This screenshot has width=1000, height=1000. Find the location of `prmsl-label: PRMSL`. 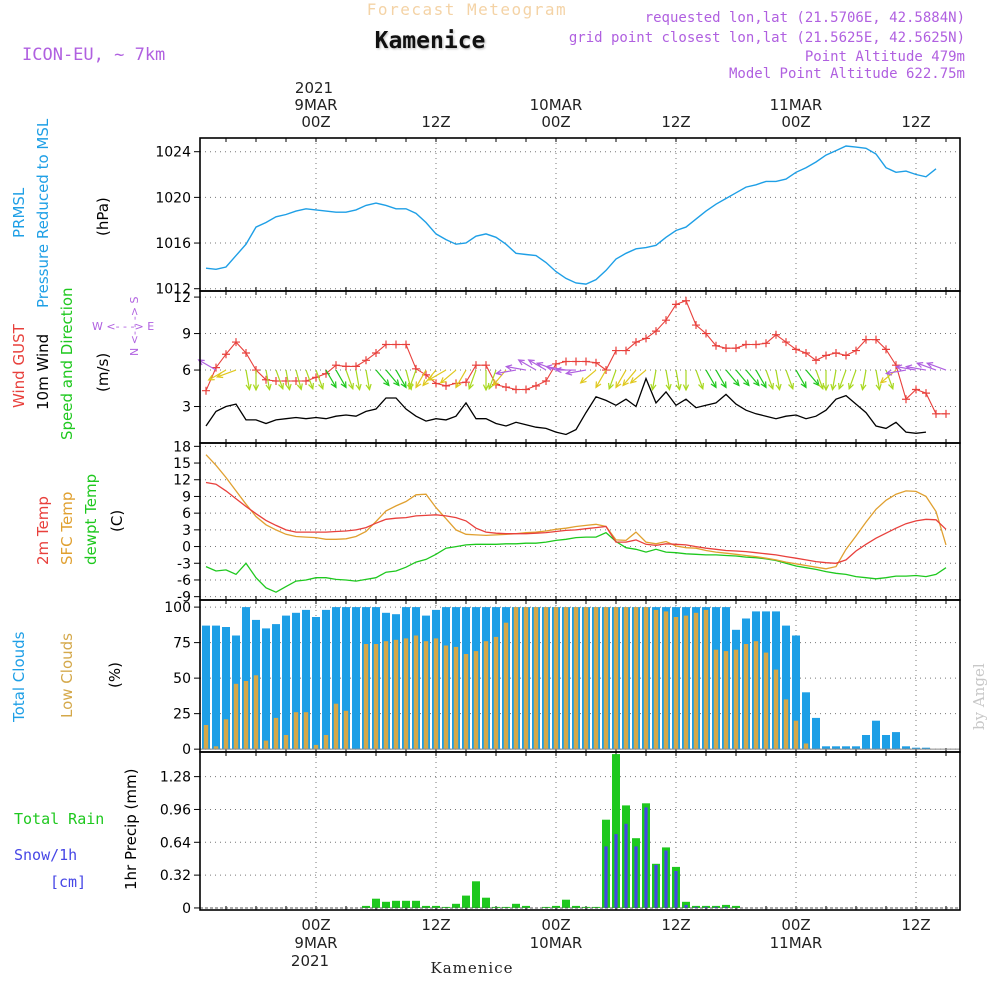

prmsl-label: PRMSL is located at coordinates (19, 212).